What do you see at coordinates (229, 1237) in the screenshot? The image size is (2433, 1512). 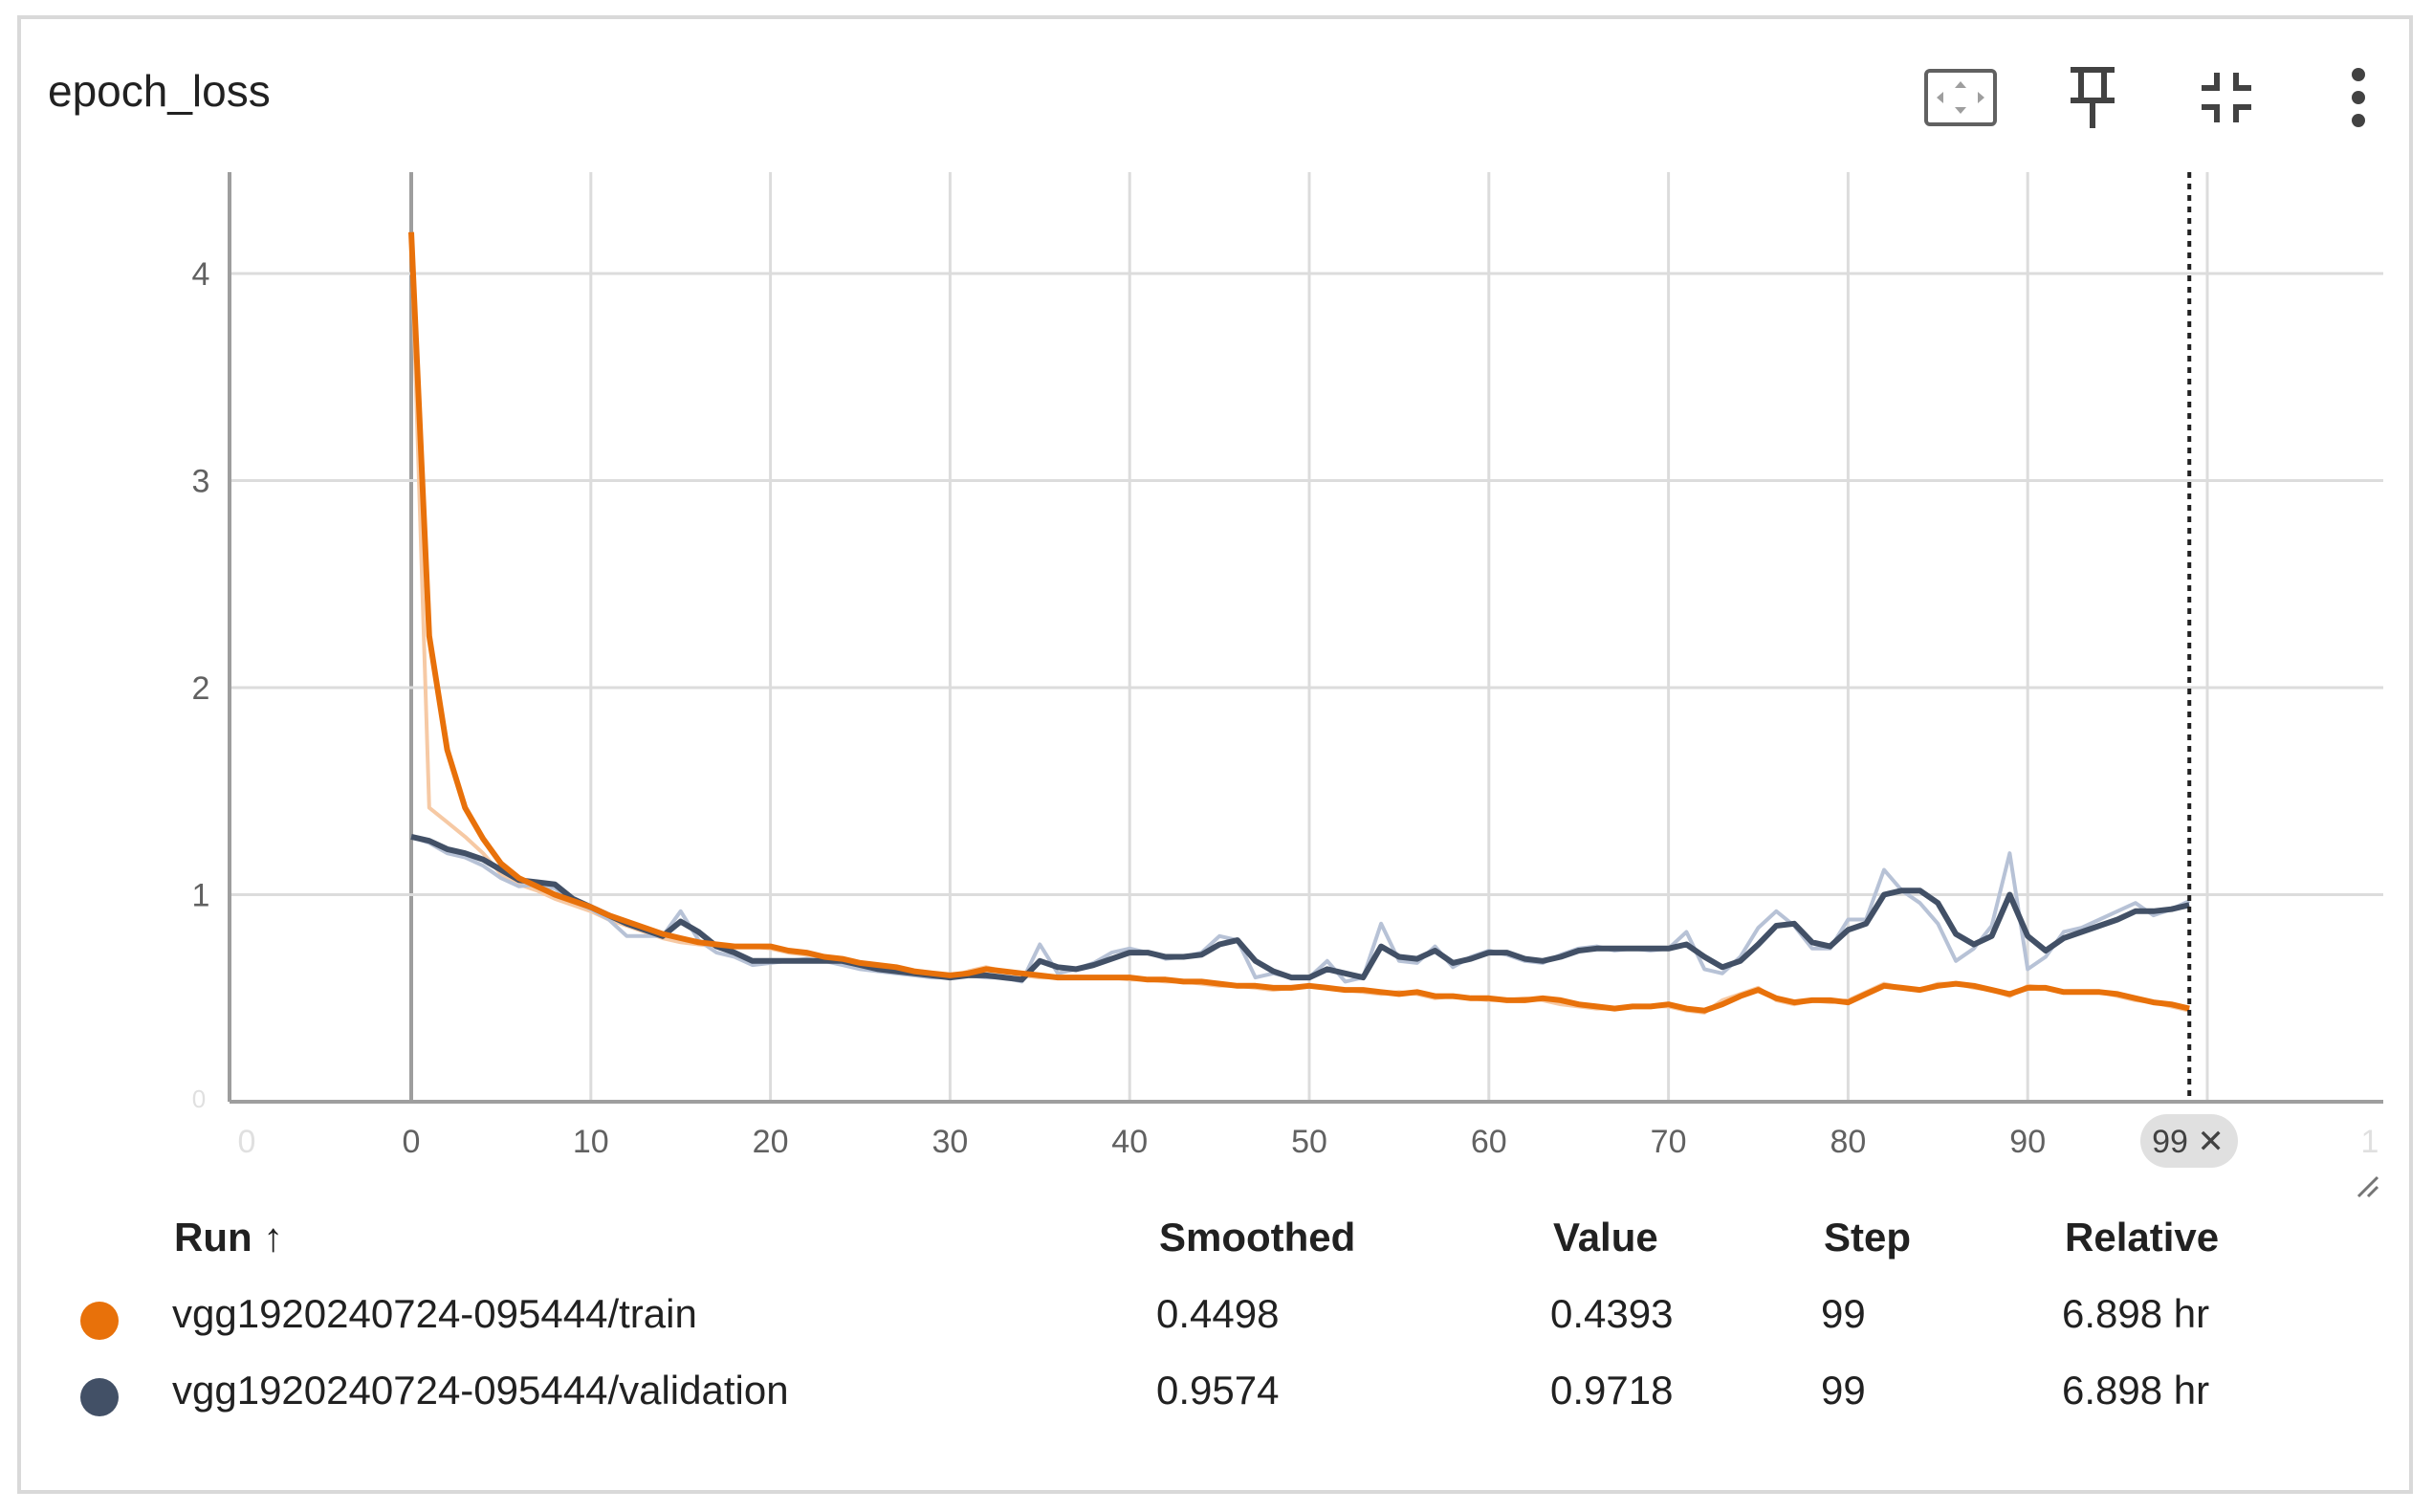 I see `header-run: Run ↑` at bounding box center [229, 1237].